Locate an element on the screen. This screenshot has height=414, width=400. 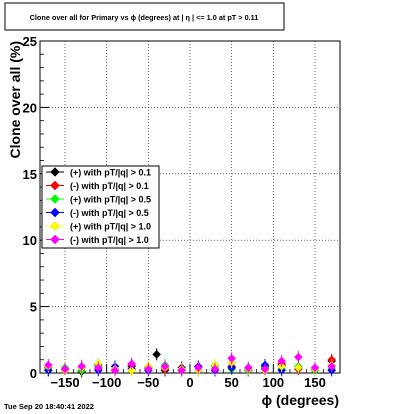
x-axis-ticks: −150 −100 −50 0 50 100 150 is located at coordinates (190, 377).